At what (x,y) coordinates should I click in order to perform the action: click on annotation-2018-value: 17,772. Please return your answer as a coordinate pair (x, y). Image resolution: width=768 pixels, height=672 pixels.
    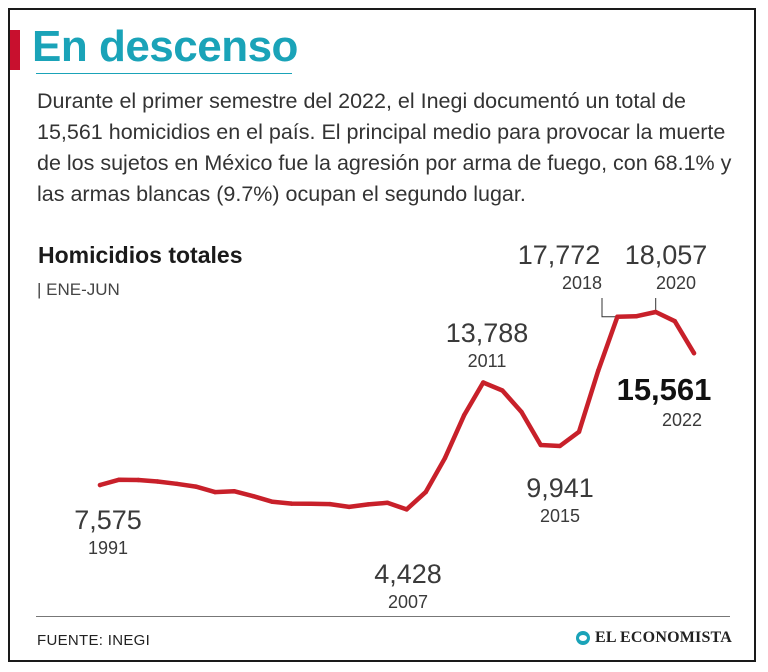
    Looking at the image, I should click on (559, 255).